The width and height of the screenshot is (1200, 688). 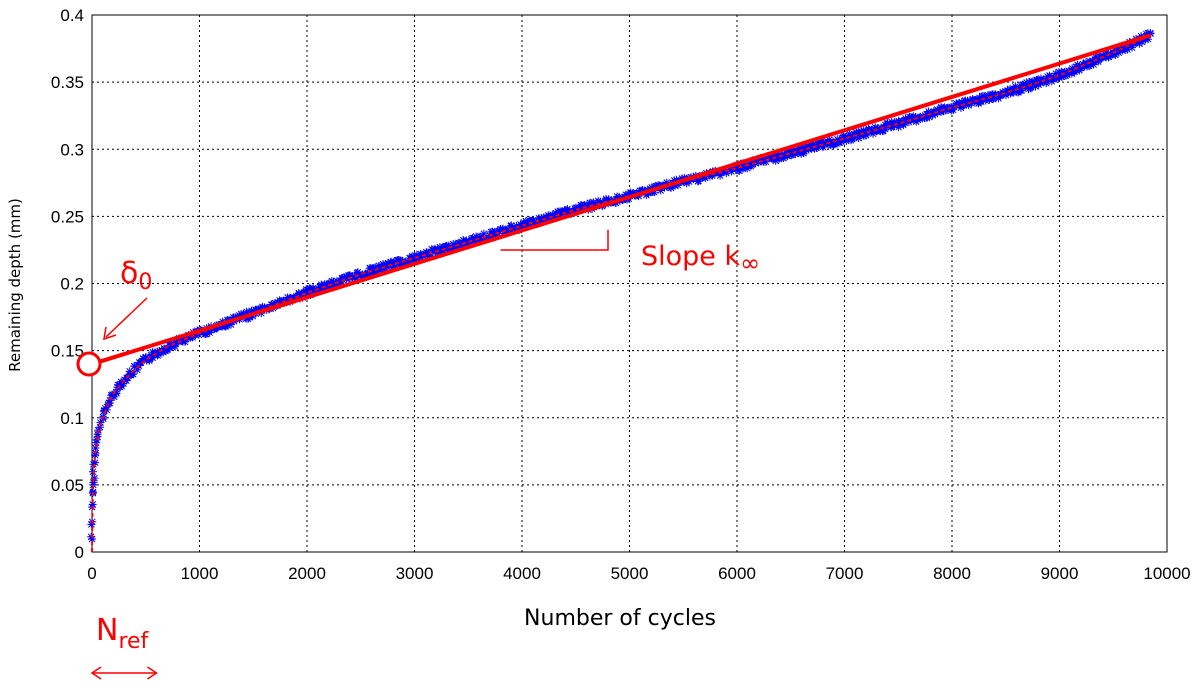 What do you see at coordinates (522, 573) in the screenshot?
I see `x-tick-label: 4000` at bounding box center [522, 573].